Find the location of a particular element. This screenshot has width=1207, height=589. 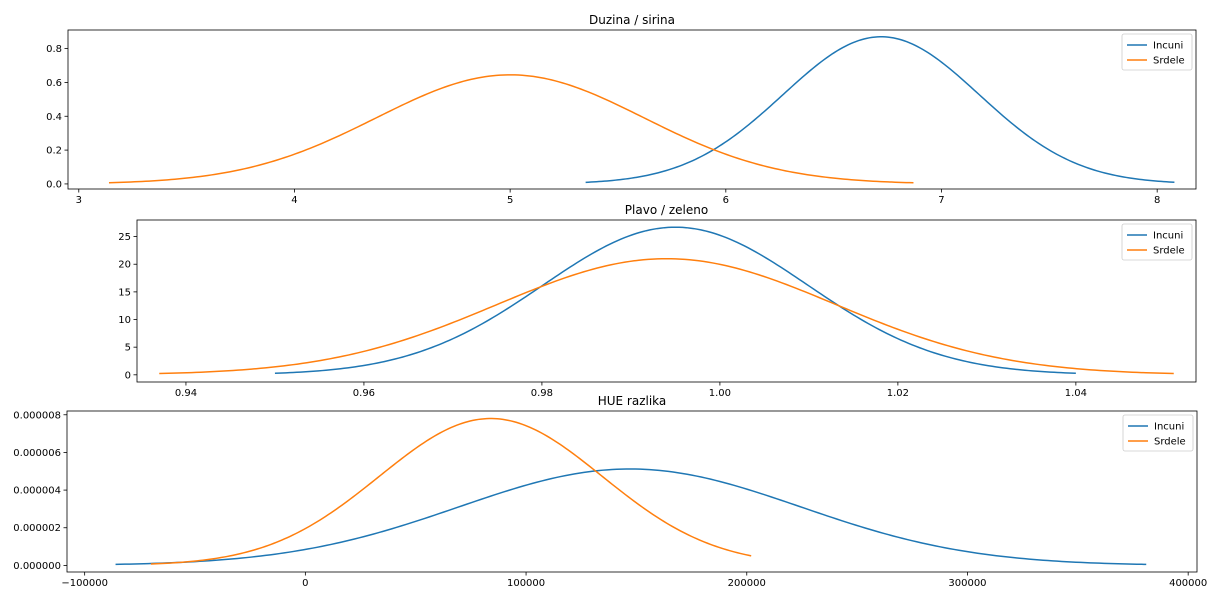

y-tick-label: 0.8 is located at coordinates (54, 49).